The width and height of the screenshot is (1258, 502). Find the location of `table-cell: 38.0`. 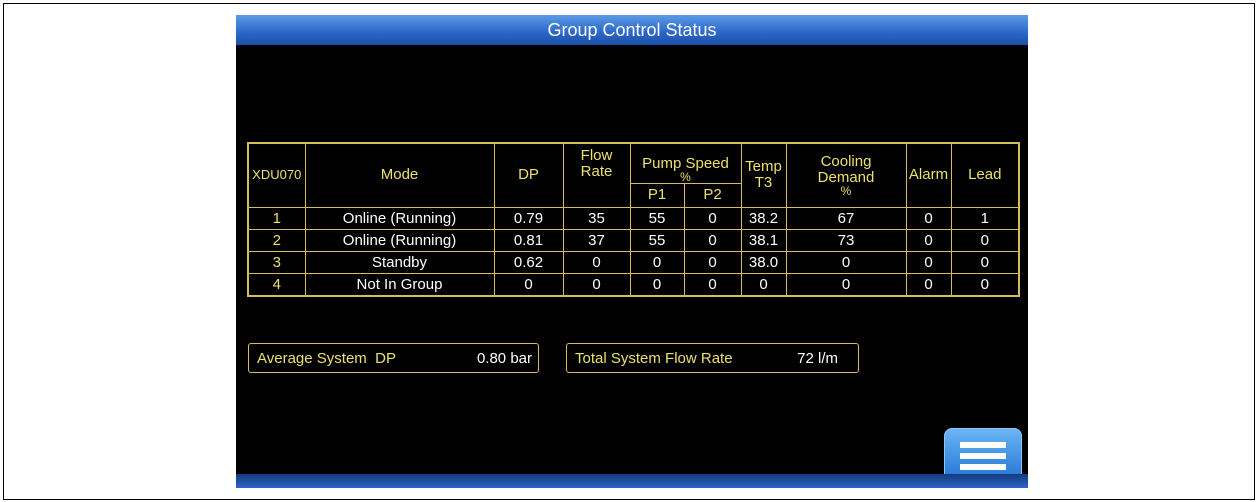

table-cell: 38.0 is located at coordinates (763, 262).